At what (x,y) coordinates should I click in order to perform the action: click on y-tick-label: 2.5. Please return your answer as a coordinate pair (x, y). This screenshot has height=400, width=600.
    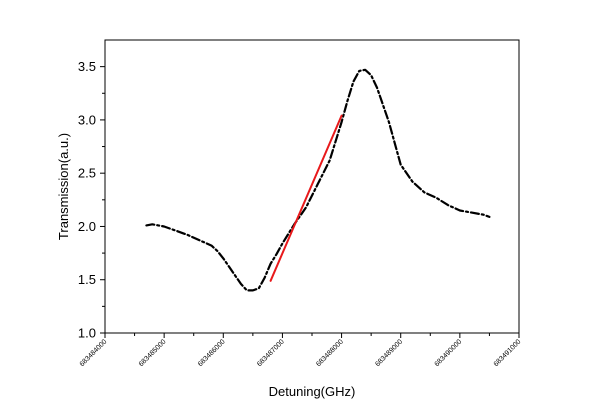
    Looking at the image, I should click on (87, 173).